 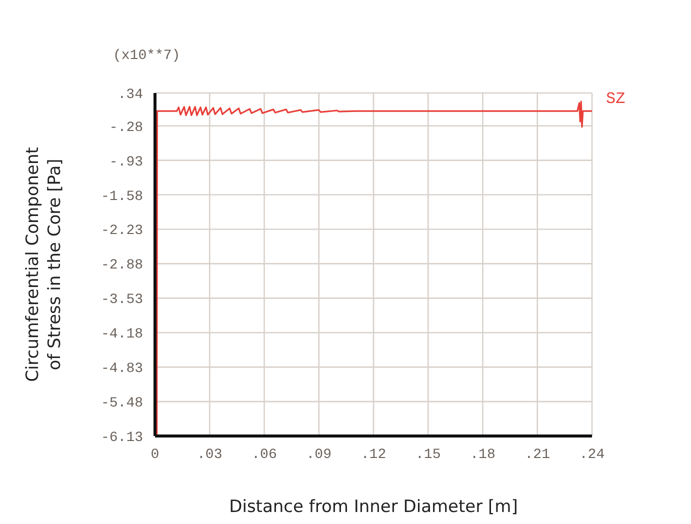 What do you see at coordinates (264, 455) in the screenshot?
I see `x-tick-label: .06` at bounding box center [264, 455].